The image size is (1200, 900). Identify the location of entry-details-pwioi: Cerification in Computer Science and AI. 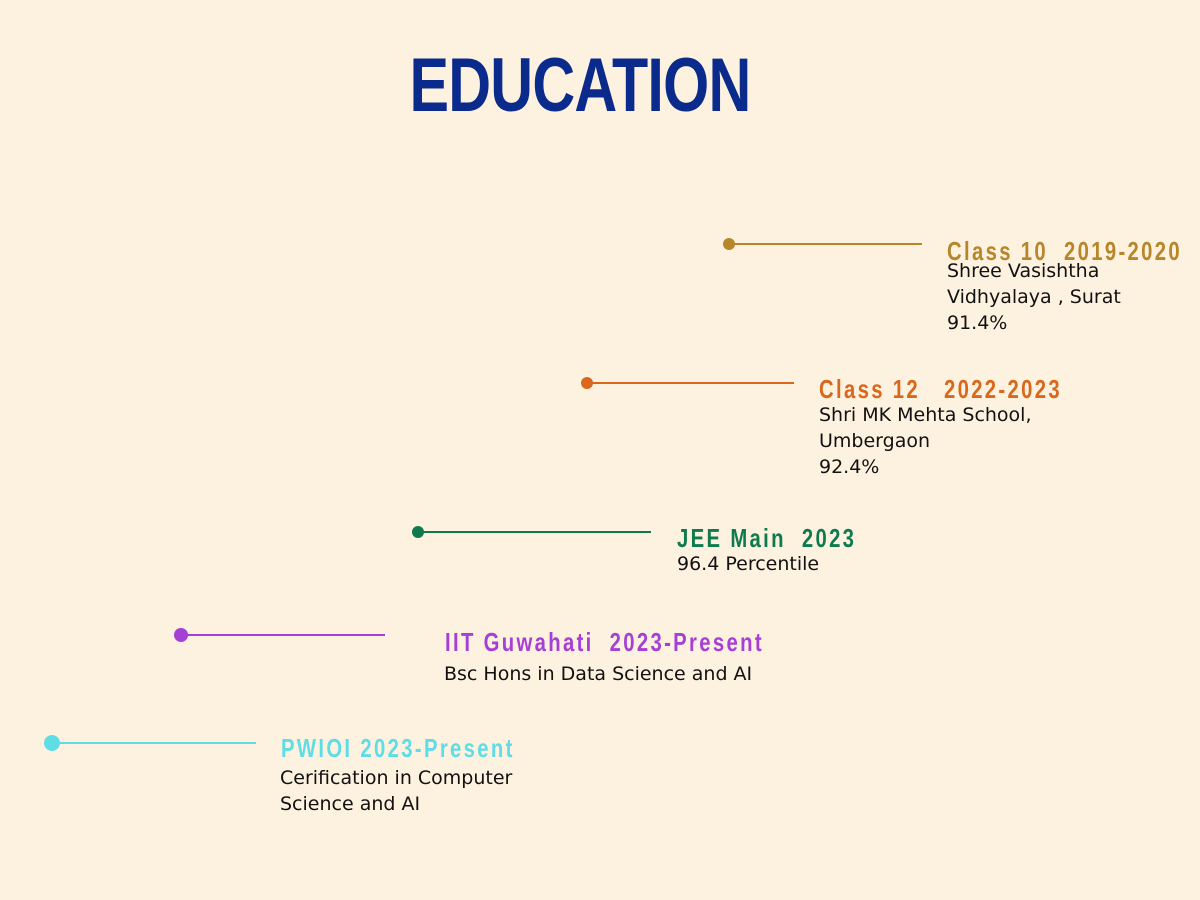
(396, 791).